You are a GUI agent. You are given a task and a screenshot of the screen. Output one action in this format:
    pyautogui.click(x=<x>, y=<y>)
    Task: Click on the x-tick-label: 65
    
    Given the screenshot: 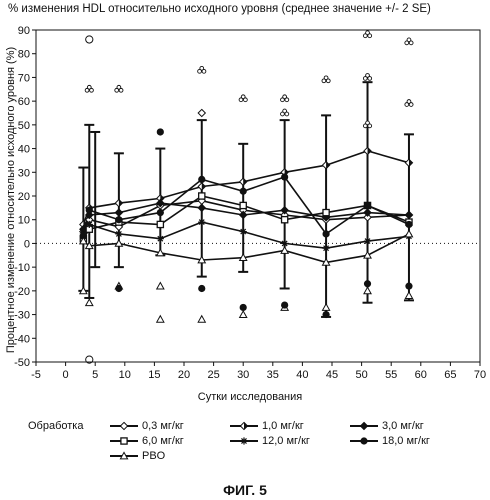 What is the action you would take?
    pyautogui.click(x=450, y=375)
    